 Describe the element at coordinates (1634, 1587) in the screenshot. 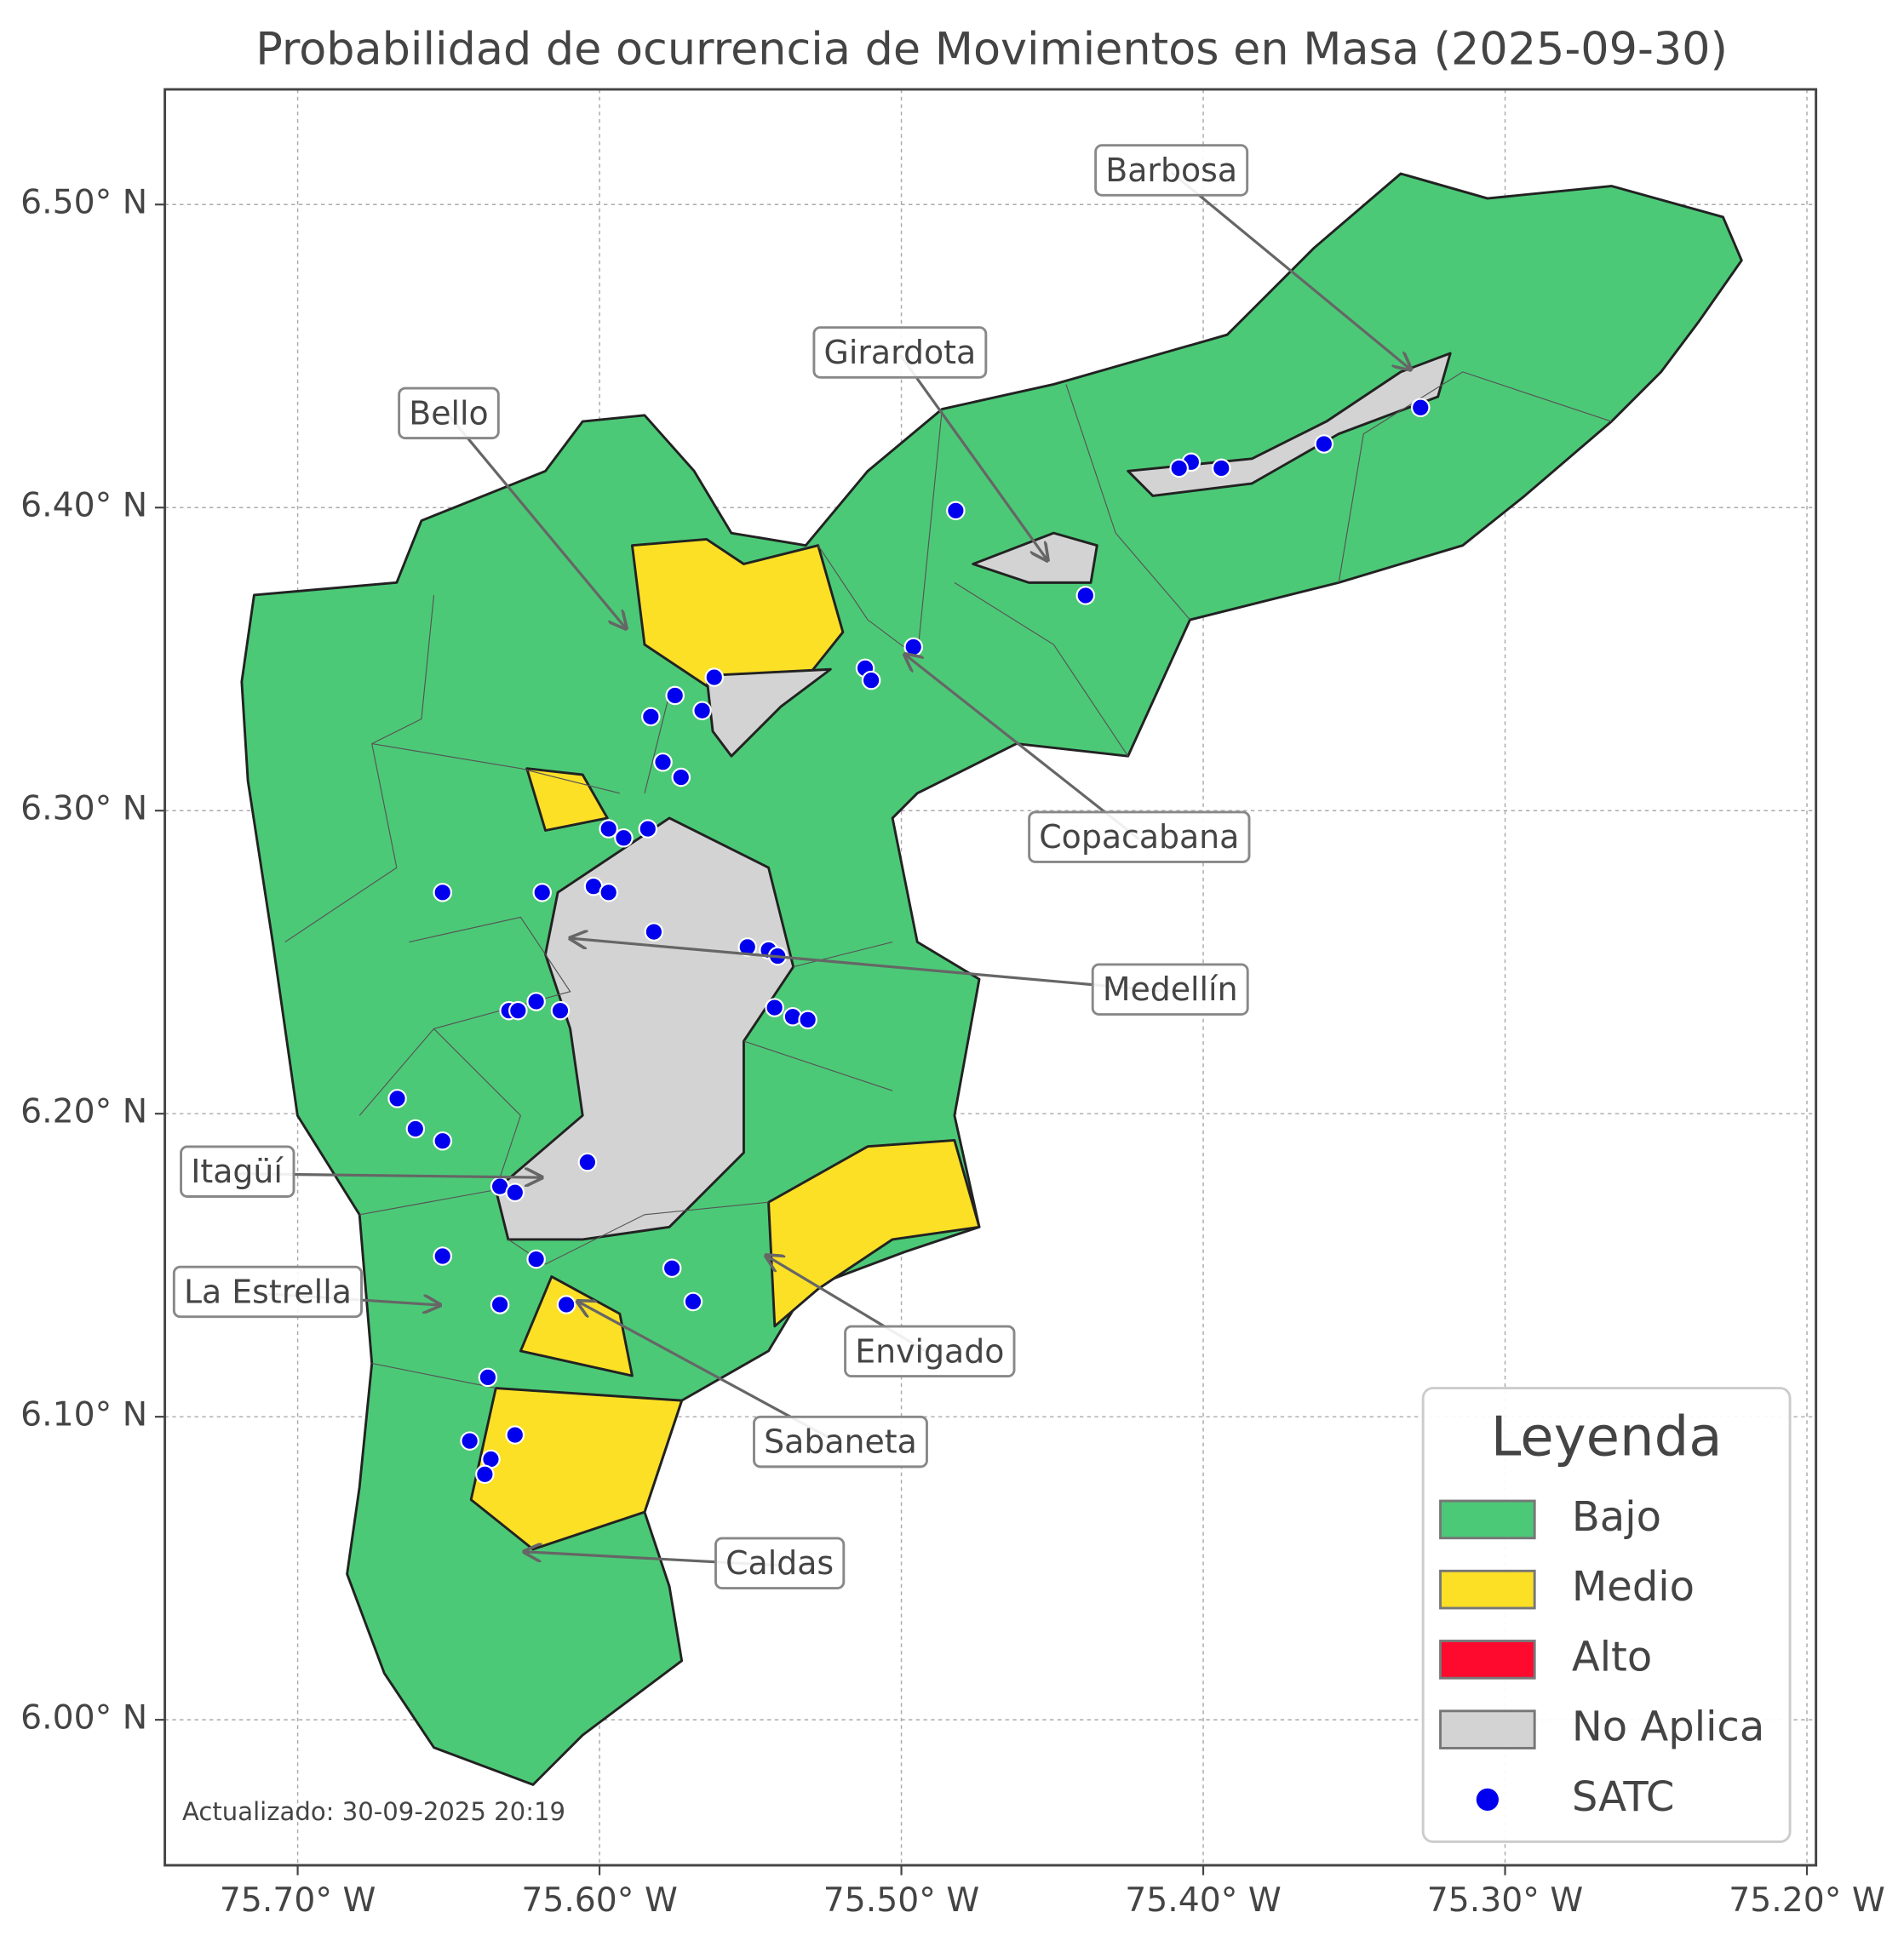

I see `legend-label: Medio` at that location.